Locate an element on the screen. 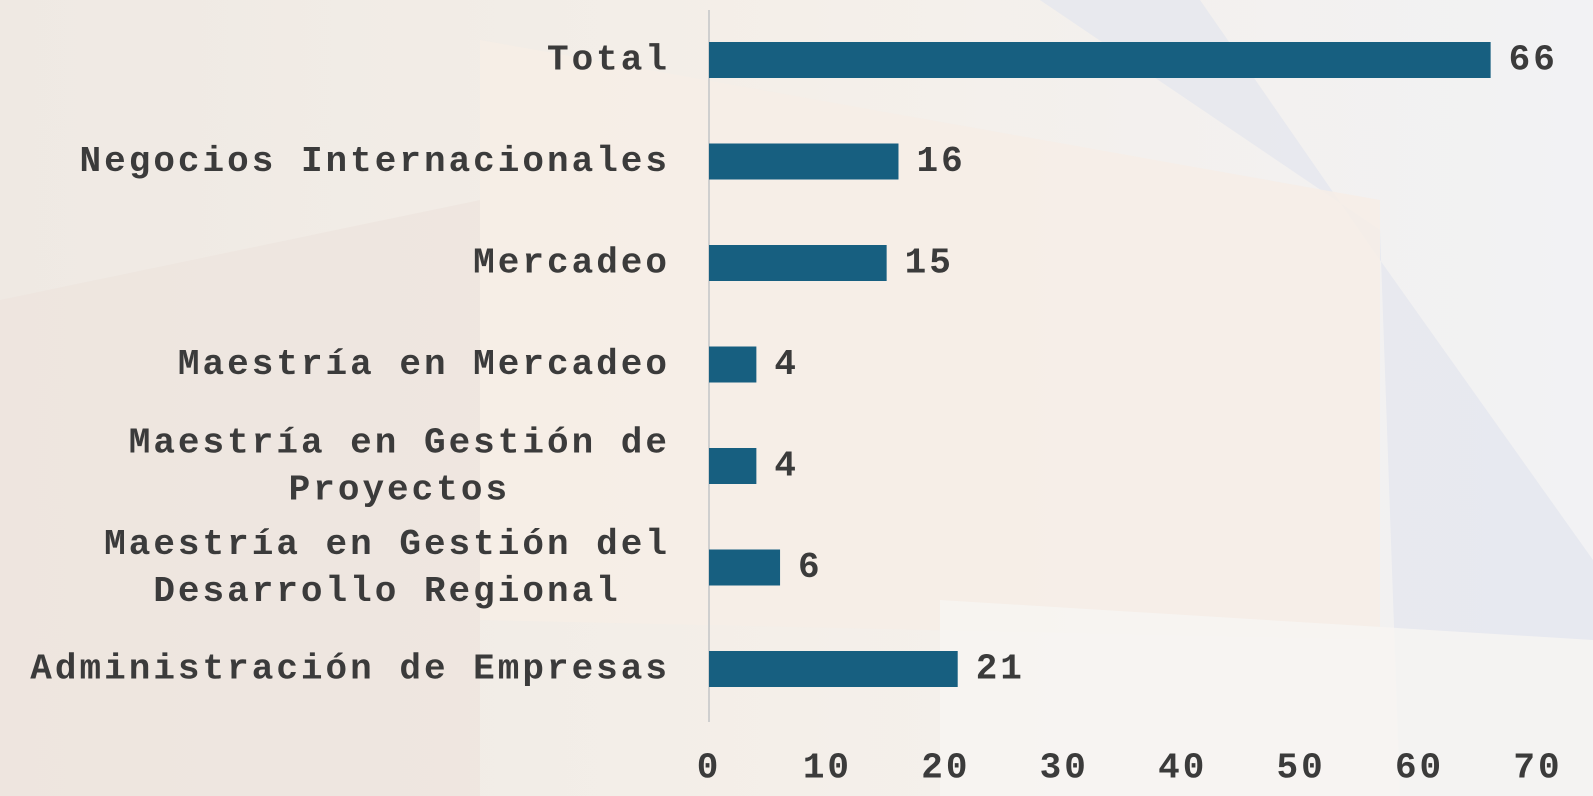 The width and height of the screenshot is (1593, 796). x-tick-label: 60 is located at coordinates (1419, 768).